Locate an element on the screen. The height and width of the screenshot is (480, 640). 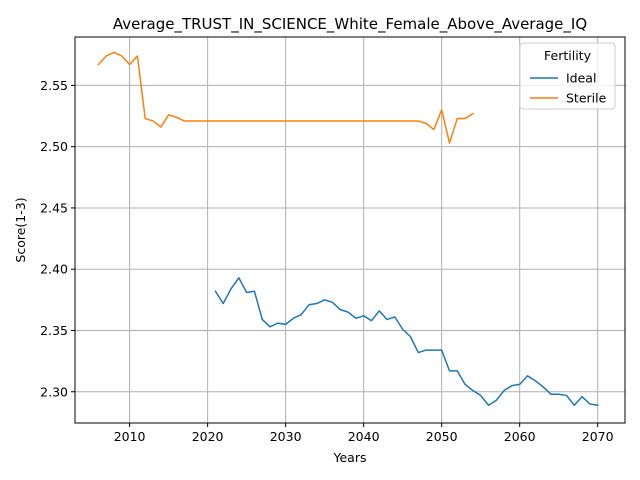
y-tick-label: 2.50 is located at coordinates (54, 146).